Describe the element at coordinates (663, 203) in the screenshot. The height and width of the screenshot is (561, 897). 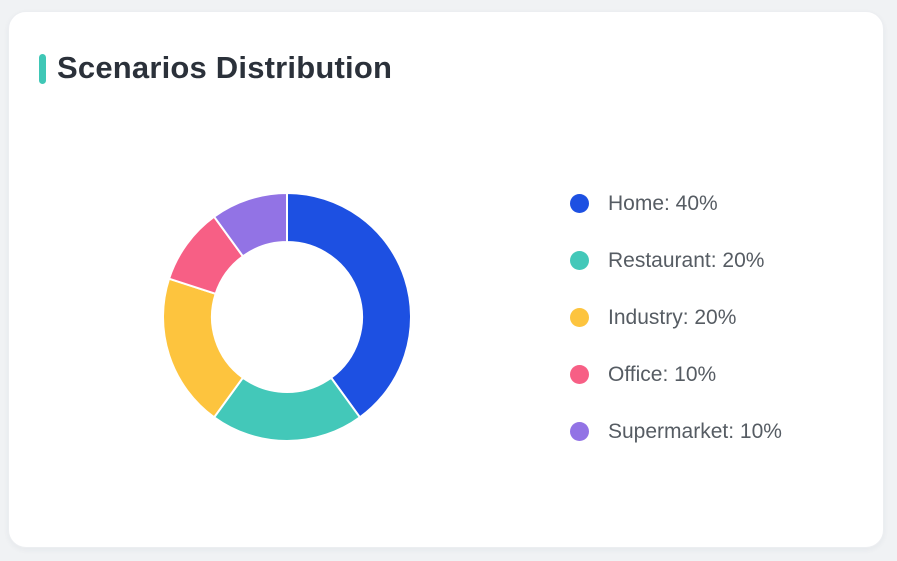
I see `legend-label: Home: 40%` at that location.